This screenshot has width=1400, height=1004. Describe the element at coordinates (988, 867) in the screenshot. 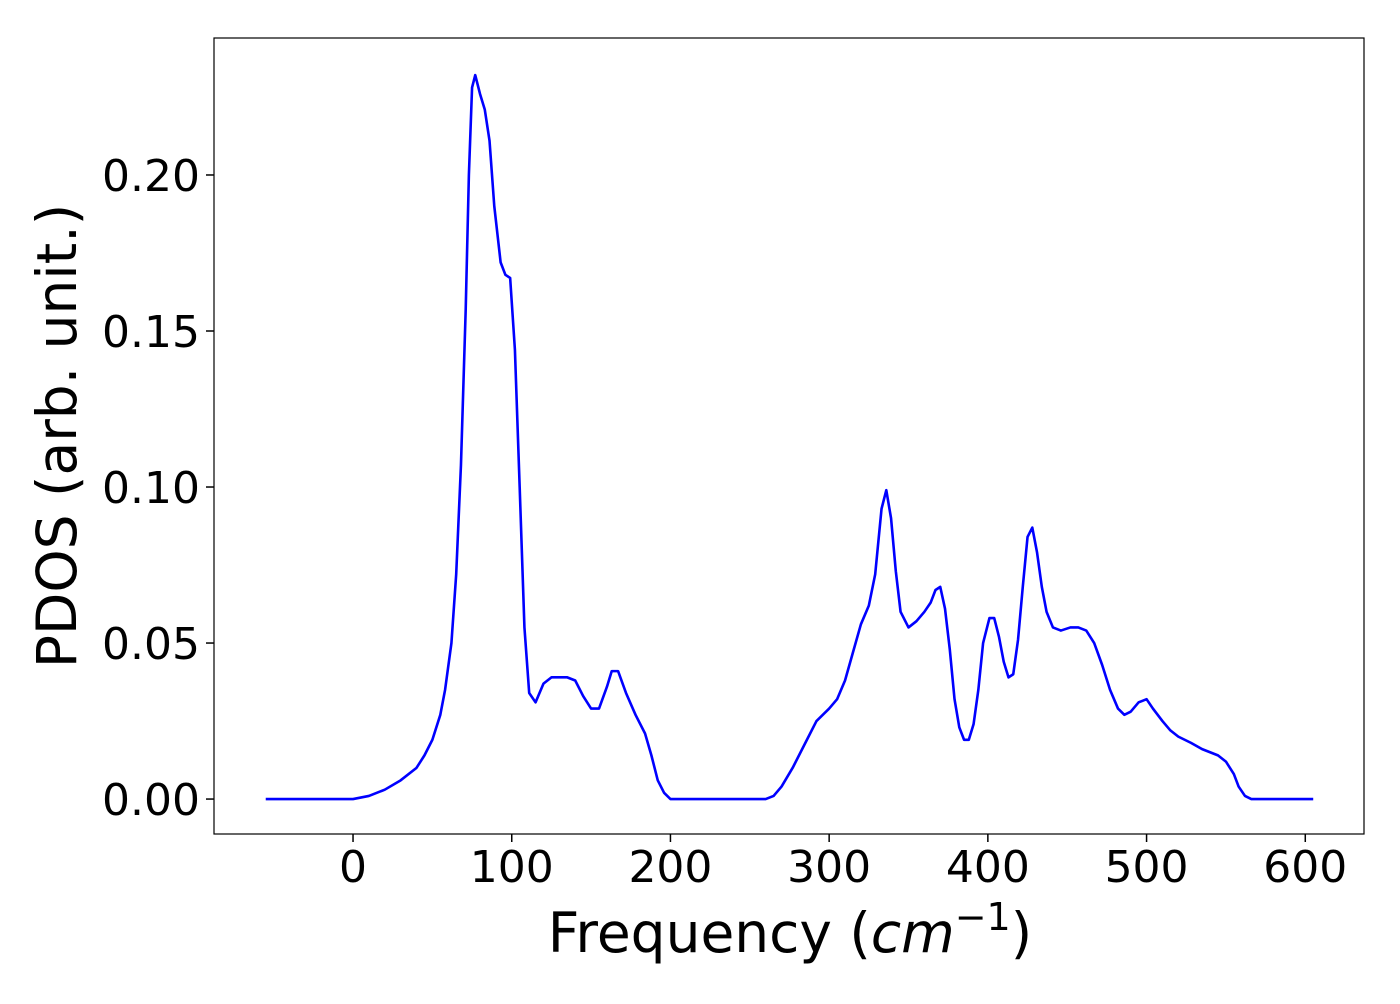

I see `x-tick-label: 400` at that location.